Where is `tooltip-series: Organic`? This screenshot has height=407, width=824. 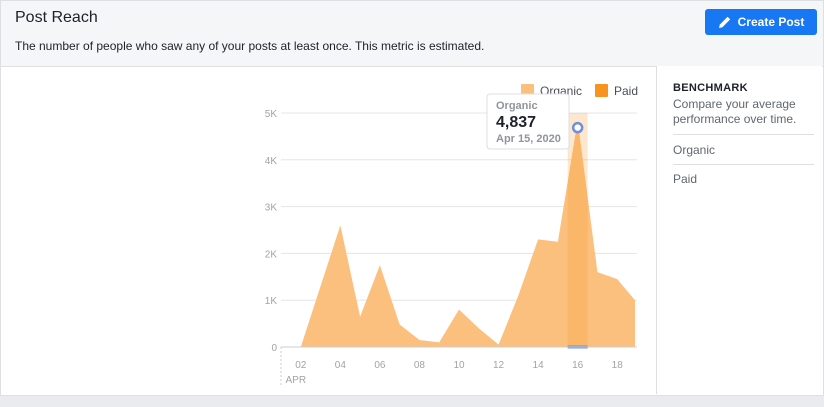
tooltip-series: Organic is located at coordinates (517, 106).